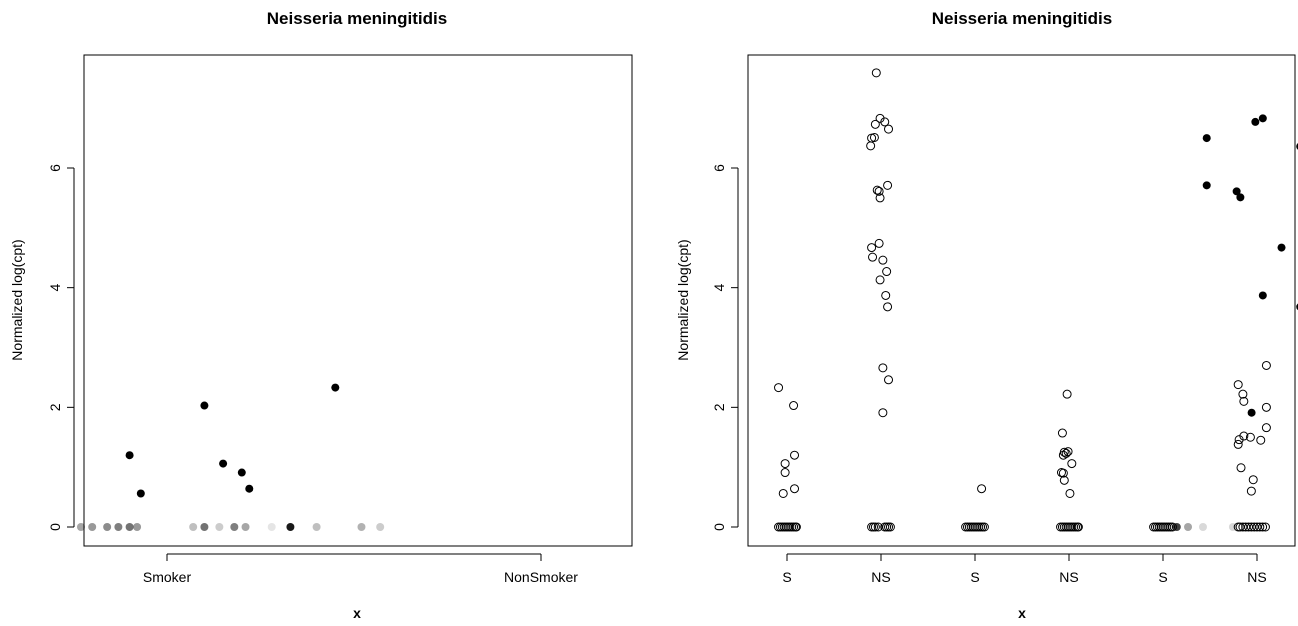  I want to click on y-tick-label: 4, so click(55, 288).